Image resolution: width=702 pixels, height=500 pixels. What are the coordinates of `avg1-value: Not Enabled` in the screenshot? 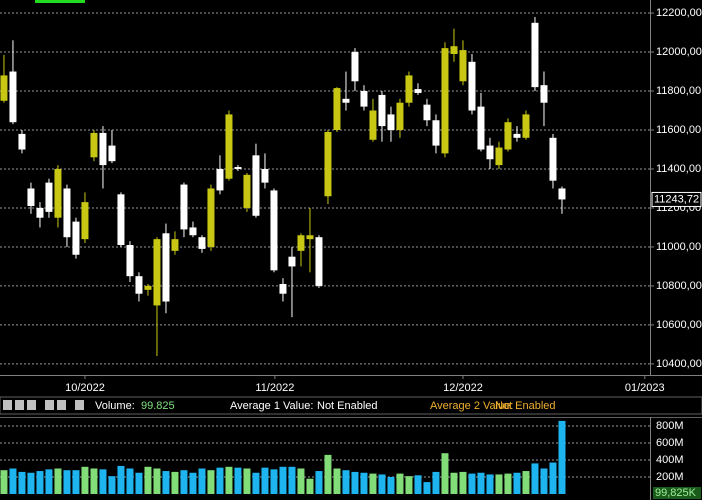 It's located at (347, 406).